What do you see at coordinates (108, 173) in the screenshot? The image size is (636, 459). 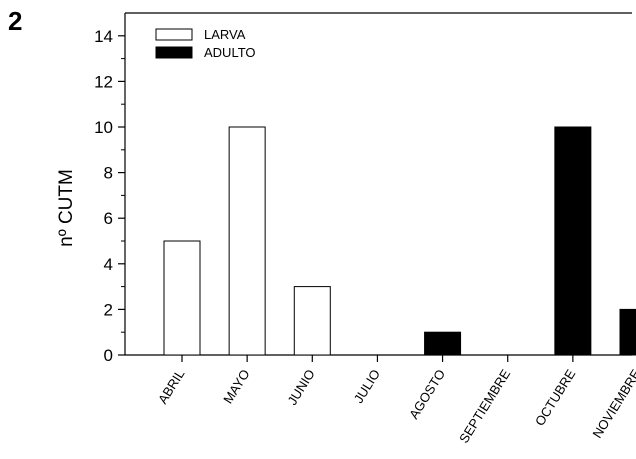 I see `y-tick-label: 8` at bounding box center [108, 173].